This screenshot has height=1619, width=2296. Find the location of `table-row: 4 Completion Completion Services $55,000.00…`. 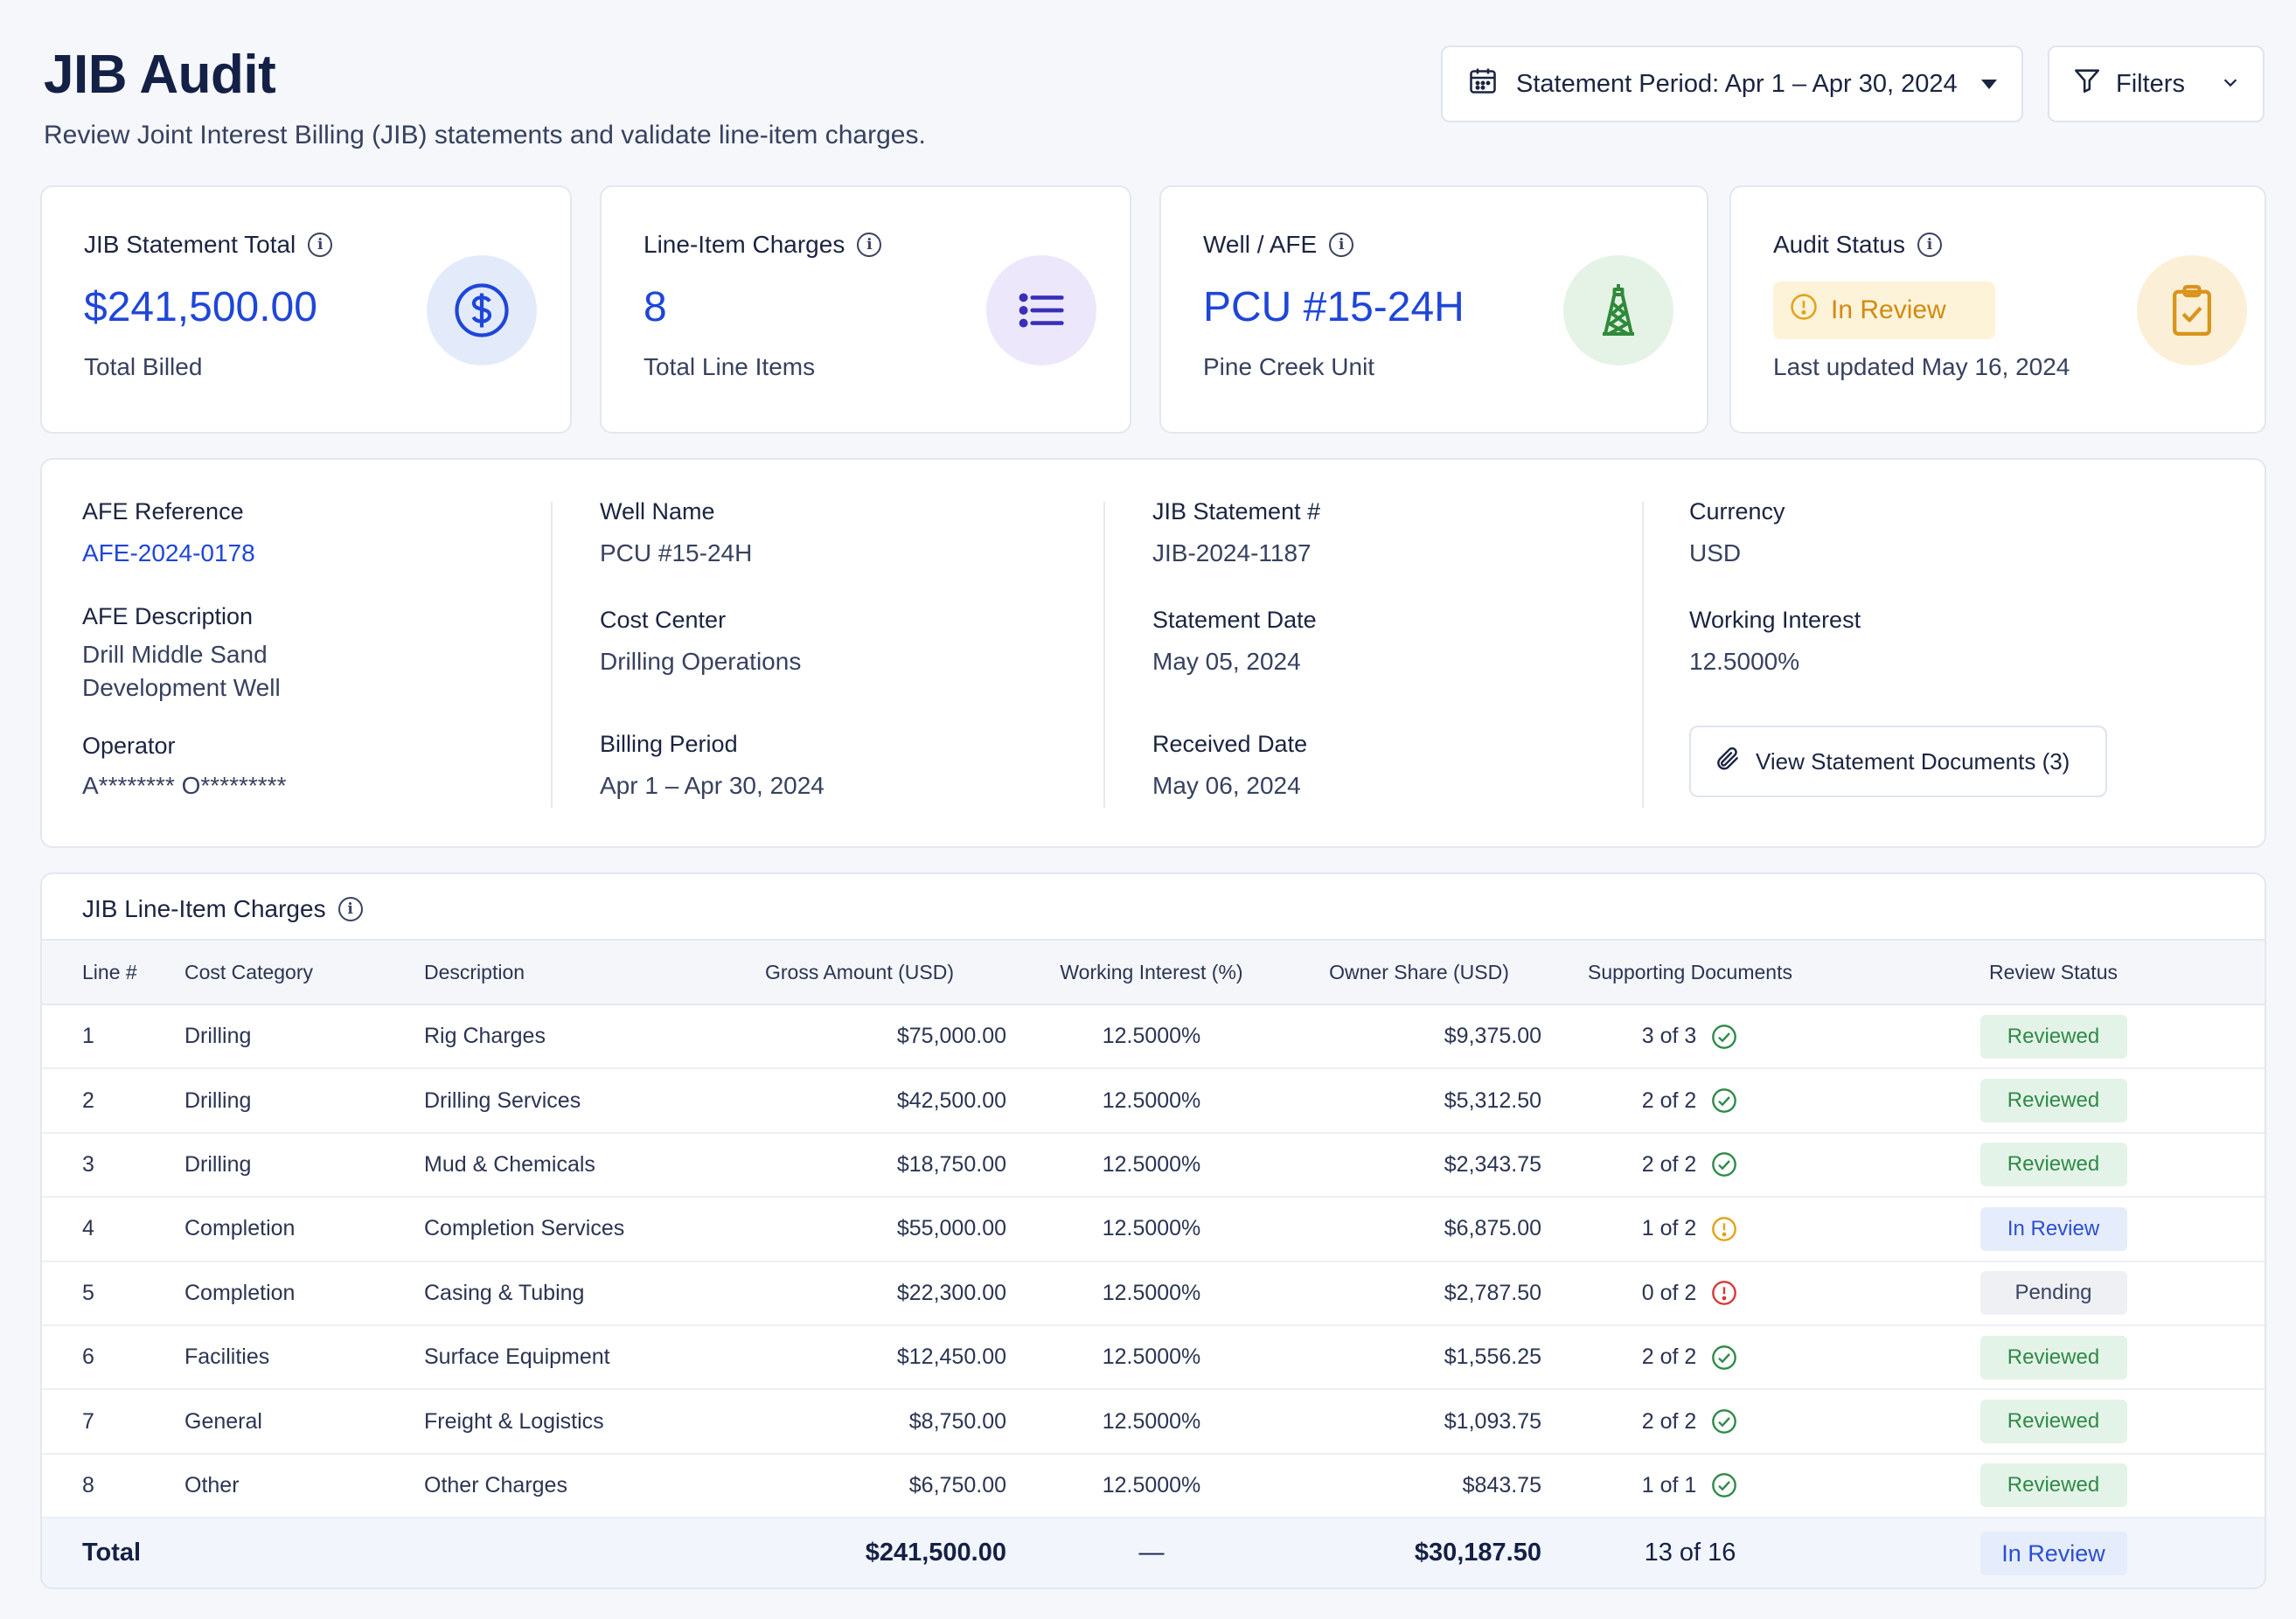

table-row: 4 Completion Completion Services $55,000.00… is located at coordinates (1153, 1229).